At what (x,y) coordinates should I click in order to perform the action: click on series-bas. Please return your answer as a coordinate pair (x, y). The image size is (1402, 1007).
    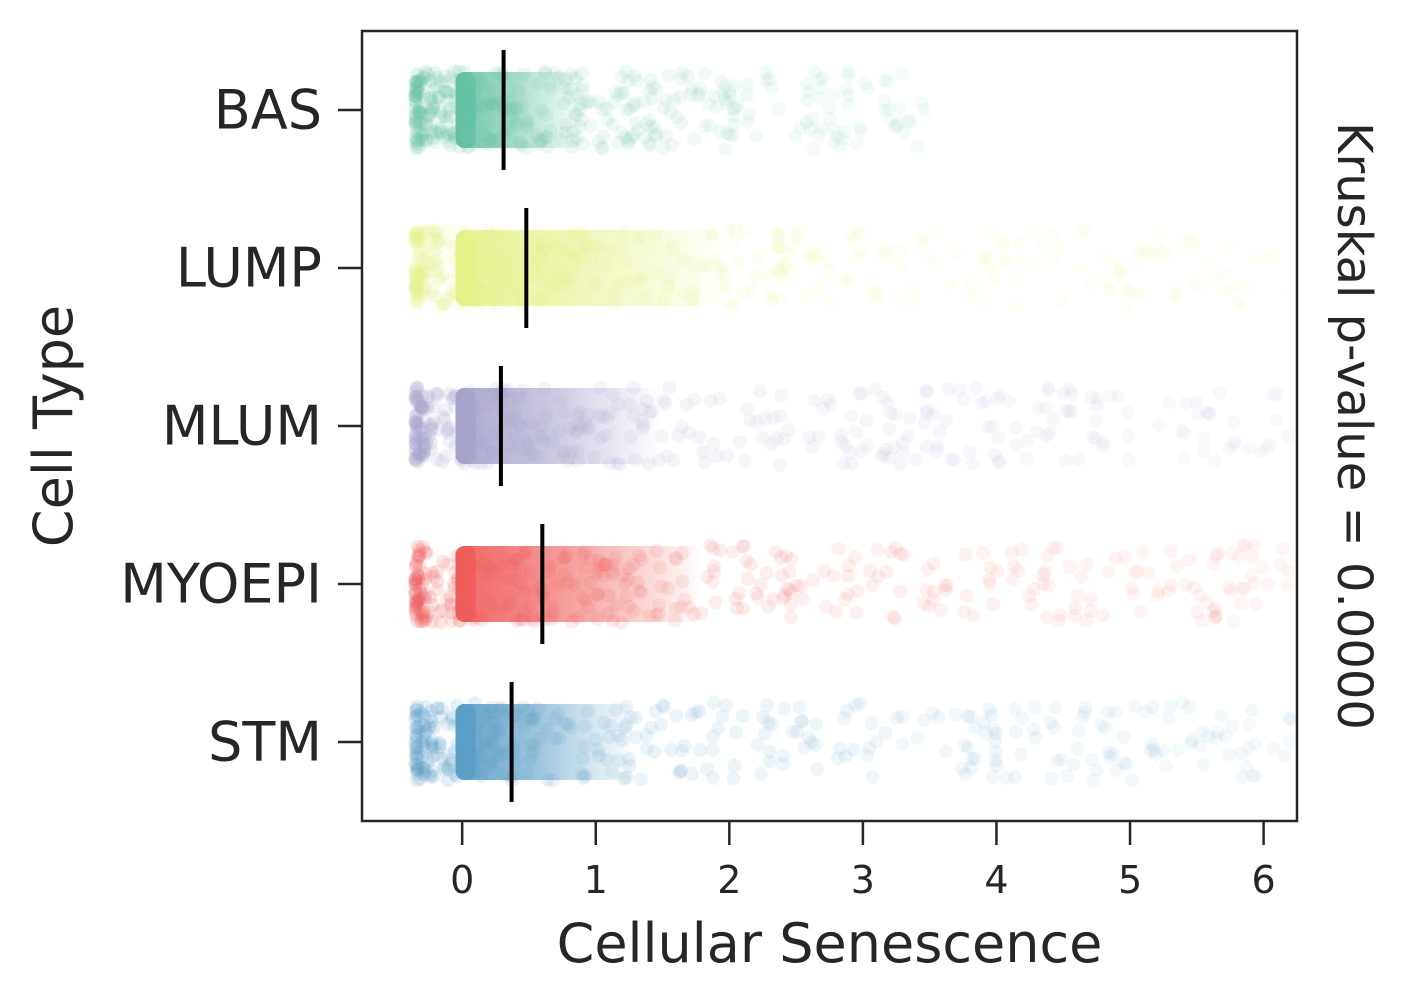
    Looking at the image, I should click on (670, 110).